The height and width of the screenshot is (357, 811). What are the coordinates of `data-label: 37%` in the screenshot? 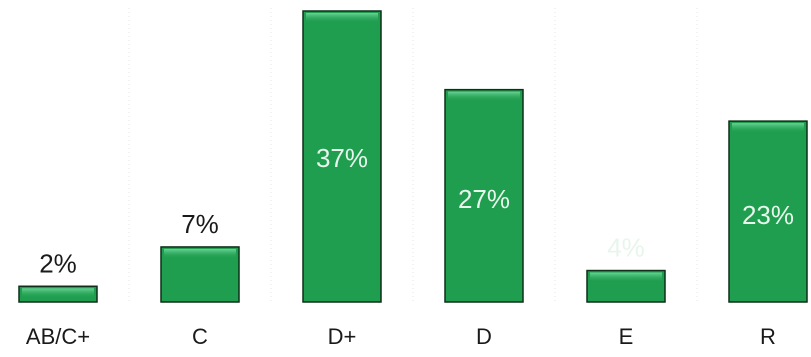 It's located at (342, 158).